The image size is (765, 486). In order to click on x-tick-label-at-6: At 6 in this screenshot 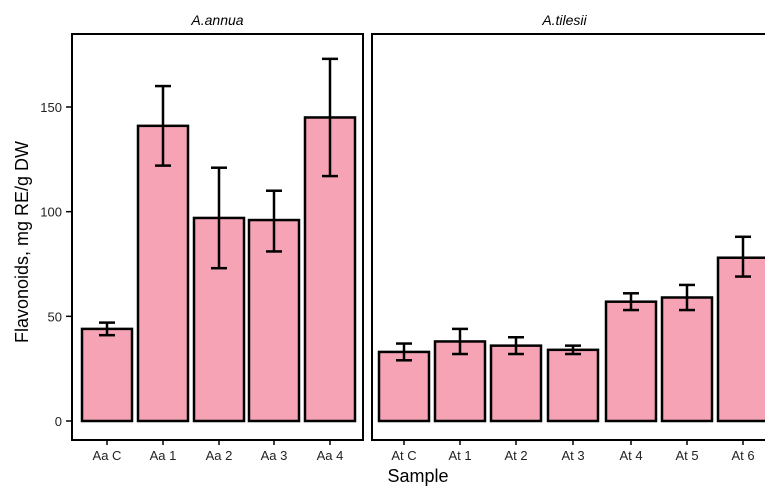, I will do `click(742, 455)`.